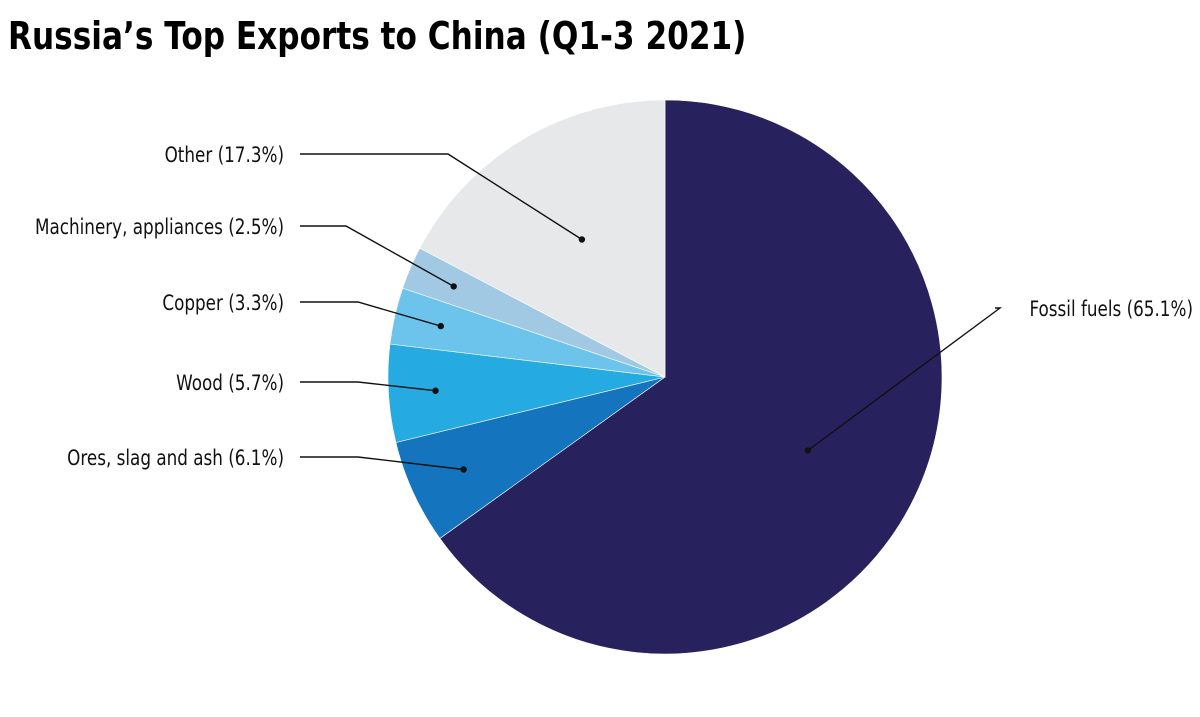 The image size is (1200, 717). What do you see at coordinates (175, 458) in the screenshot?
I see `slice-label-ores-slag-and-ash: Ores, slag and ash (6.1%)` at bounding box center [175, 458].